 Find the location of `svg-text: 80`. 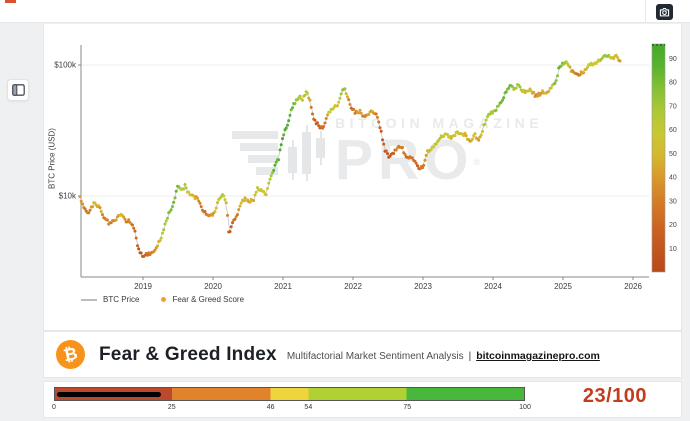

svg-text: 80 is located at coordinates (673, 83).